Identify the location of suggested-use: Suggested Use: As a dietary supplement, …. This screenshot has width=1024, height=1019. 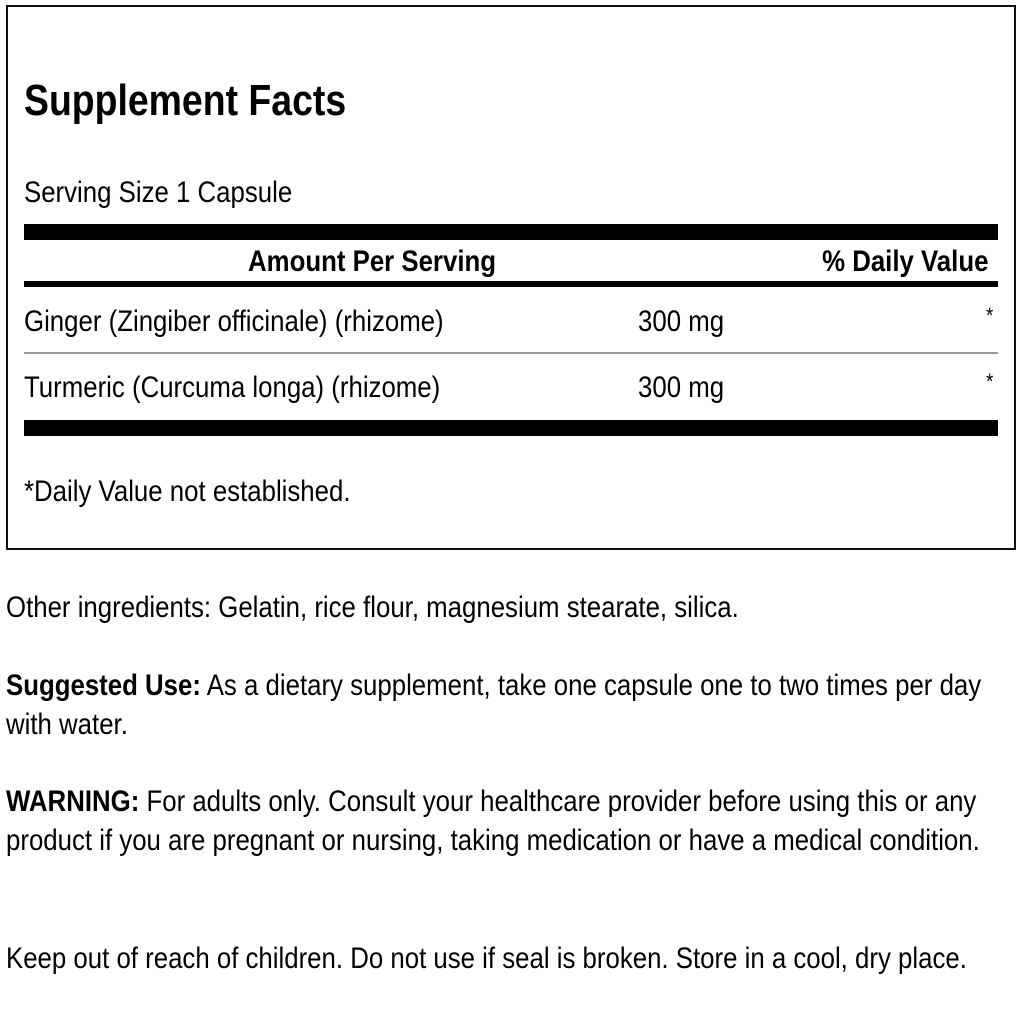
(511, 705).